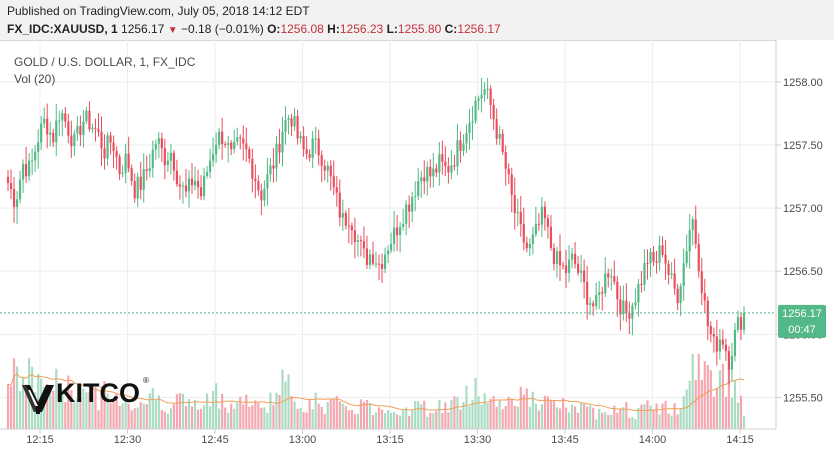 Image resolution: width=834 pixels, height=458 pixels. What do you see at coordinates (390, 440) in the screenshot?
I see `time-tick-label: 13:15` at bounding box center [390, 440].